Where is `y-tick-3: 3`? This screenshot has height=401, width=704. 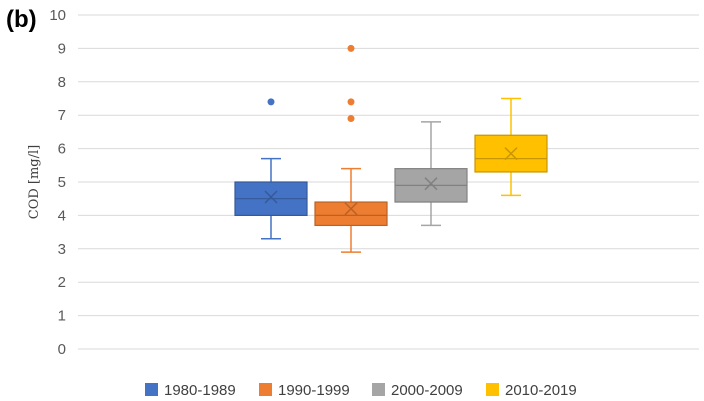 y-tick-3: 3 is located at coordinates (62, 249).